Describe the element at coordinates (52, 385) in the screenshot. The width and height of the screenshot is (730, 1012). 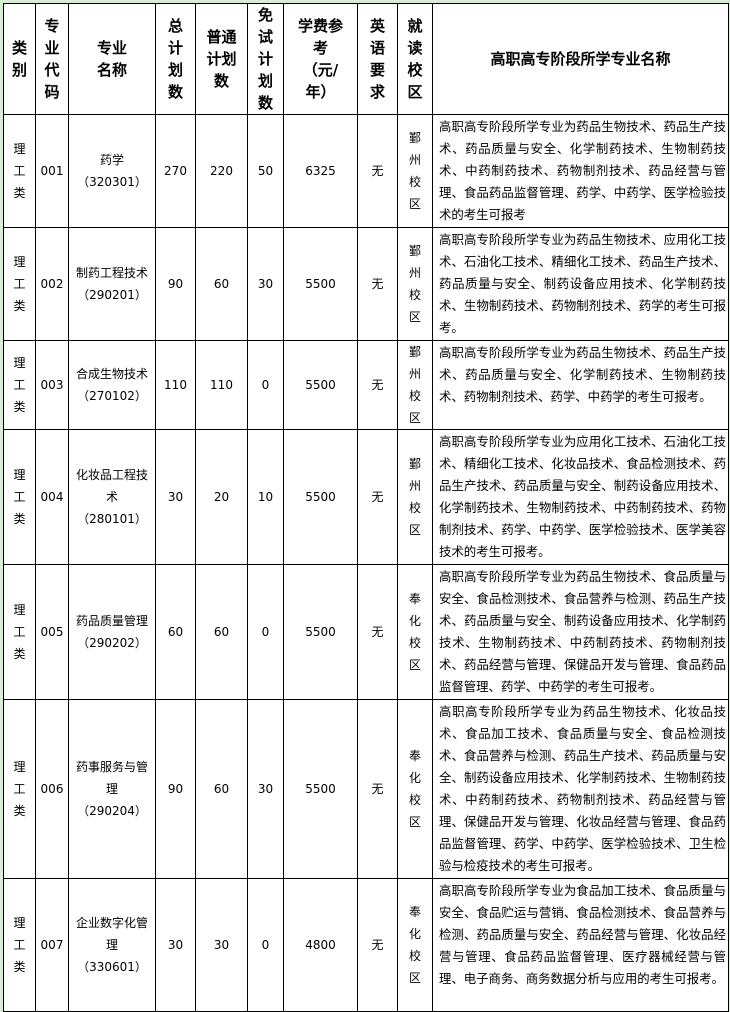
I see `cell-code: 003` at that location.